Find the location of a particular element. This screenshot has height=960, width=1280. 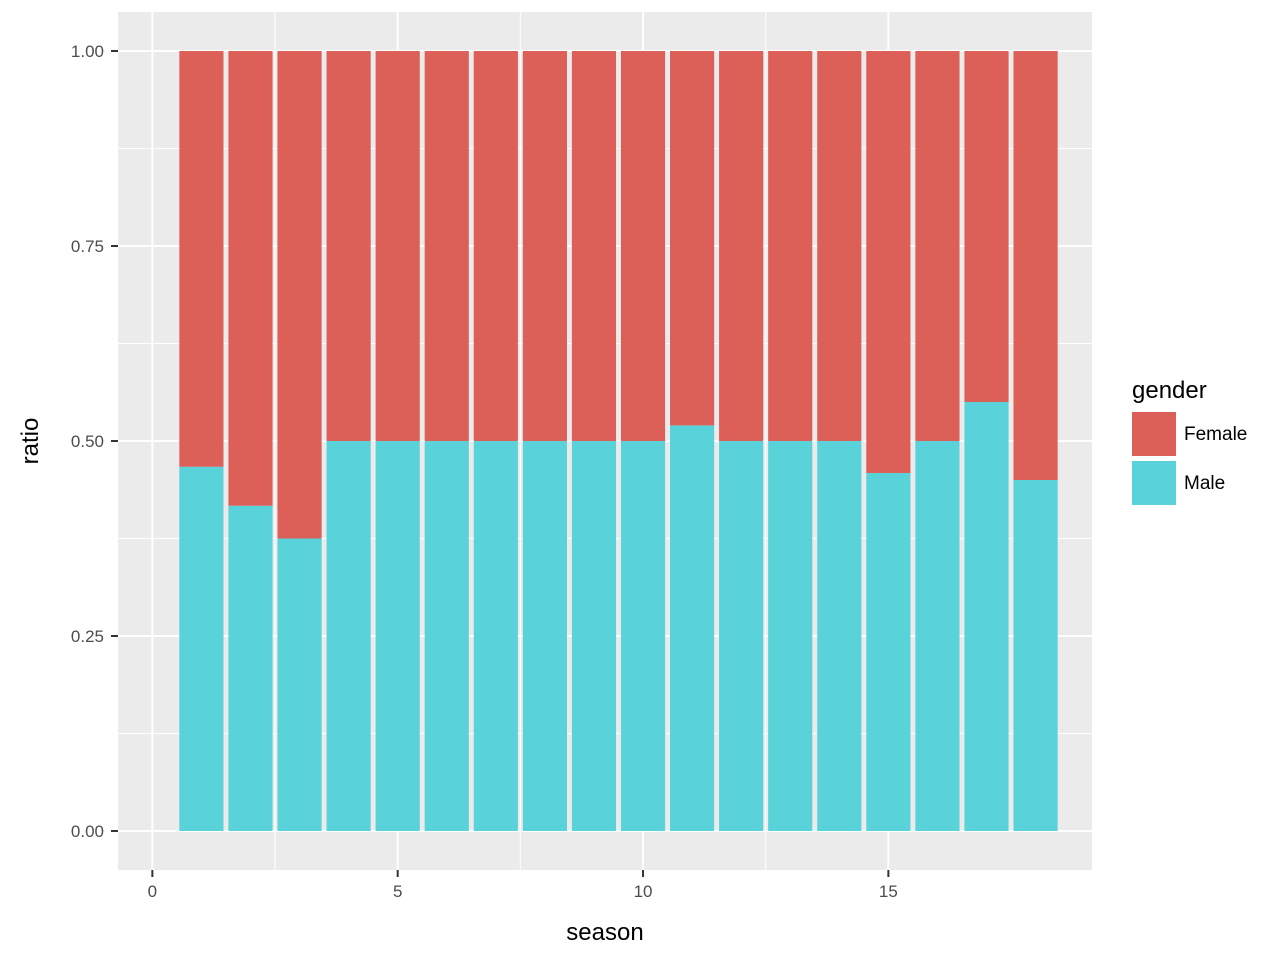

legend-key-female is located at coordinates (1154, 434).